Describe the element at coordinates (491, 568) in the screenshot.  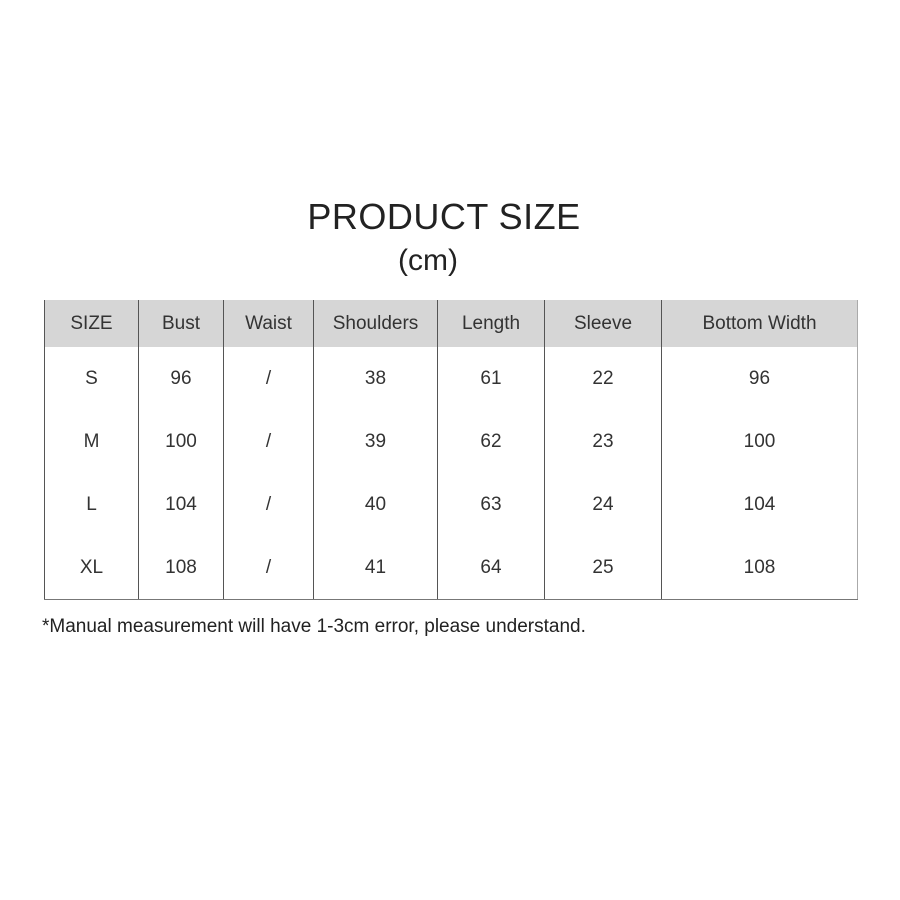
I see `table-cell: 64` at that location.